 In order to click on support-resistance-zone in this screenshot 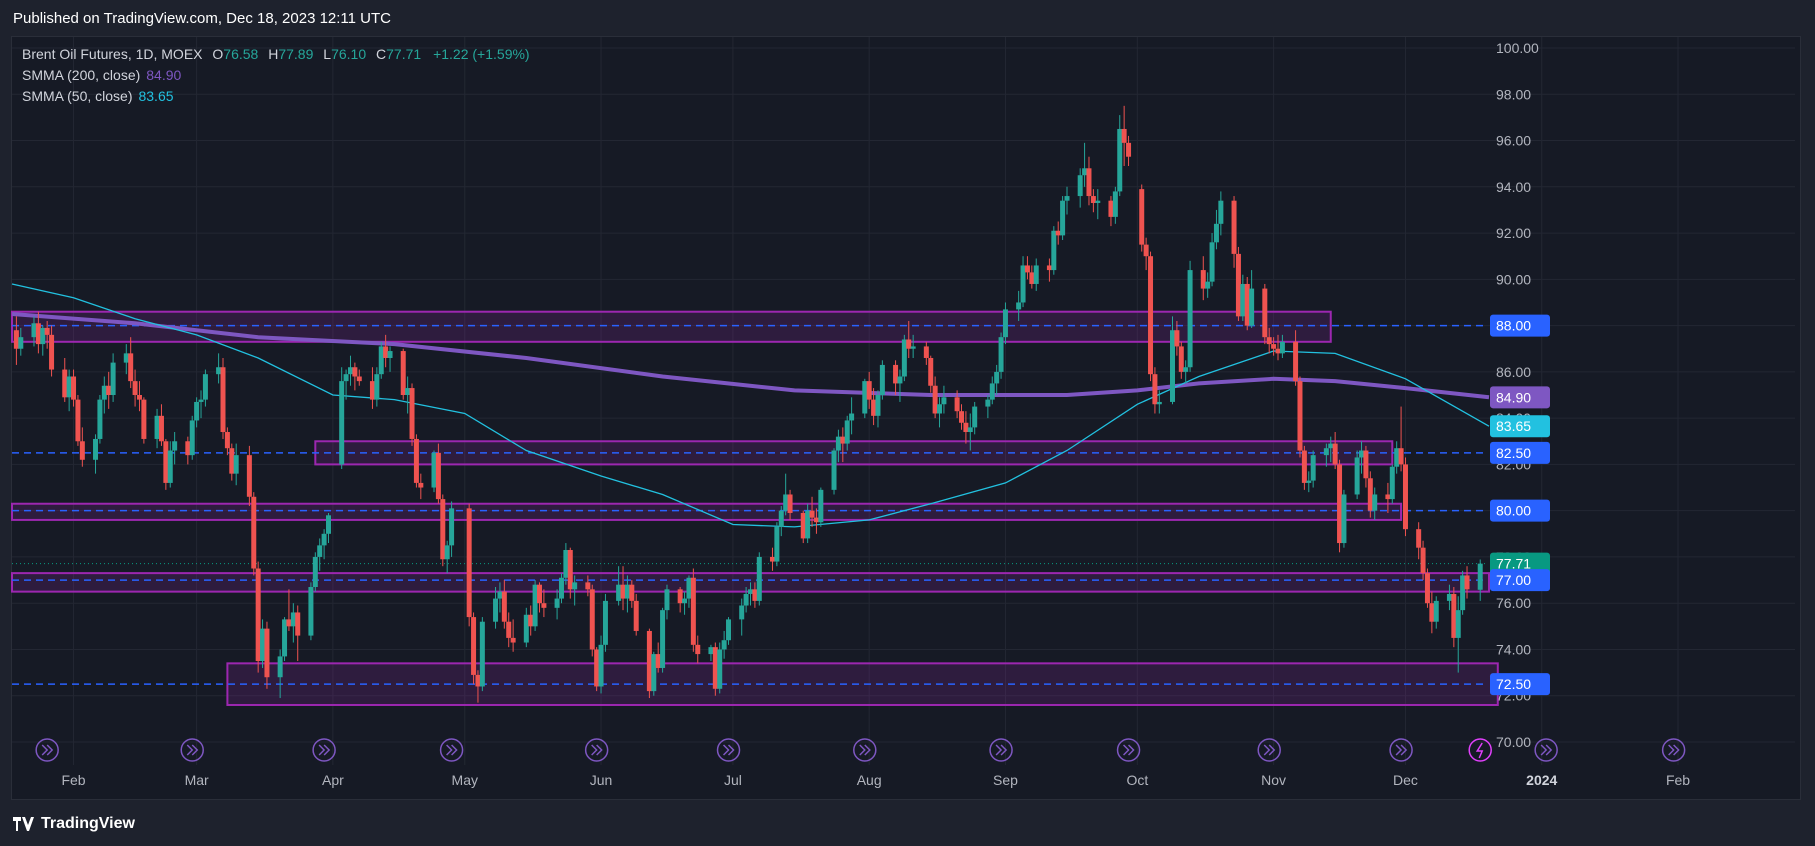, I will do `click(671, 326)`.